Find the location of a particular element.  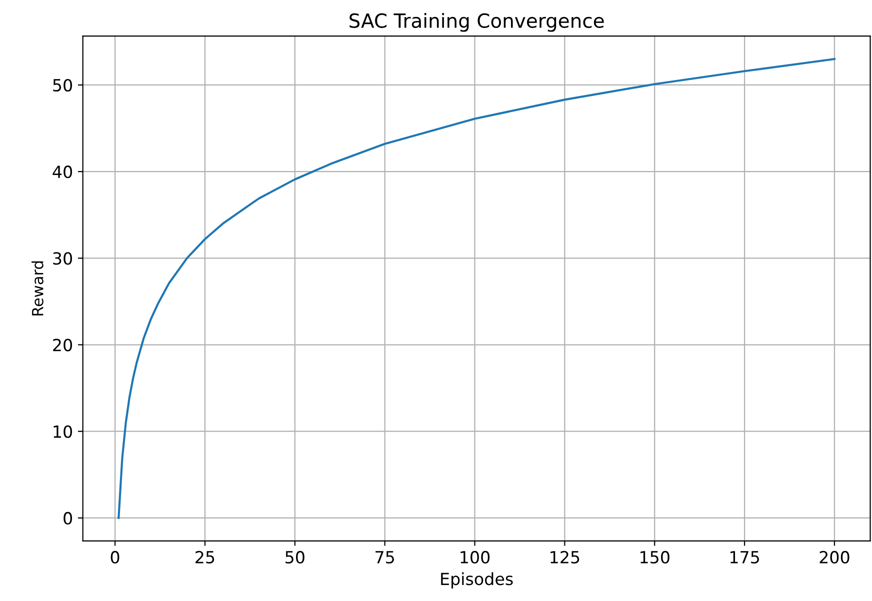

x-tick-label: 50 is located at coordinates (295, 557).